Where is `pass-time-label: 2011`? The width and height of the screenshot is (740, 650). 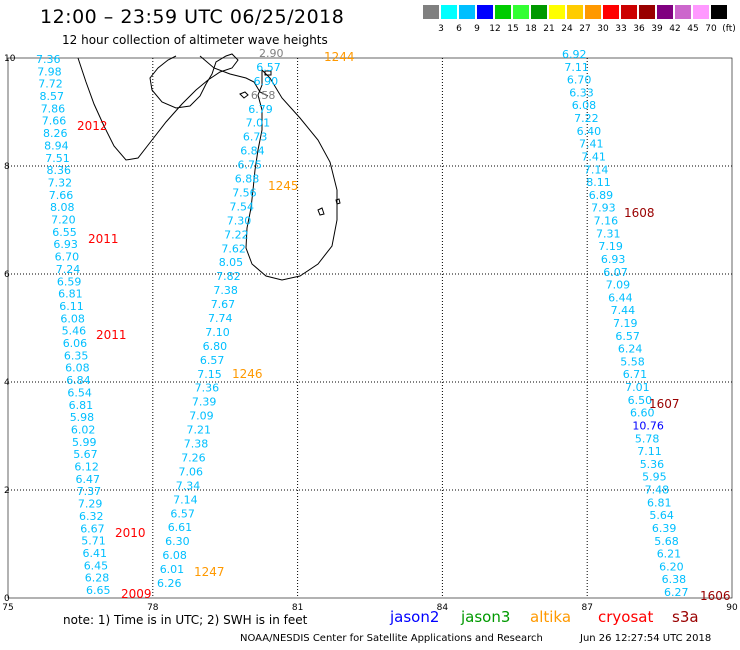
pass-time-label: 2011 is located at coordinates (111, 335).